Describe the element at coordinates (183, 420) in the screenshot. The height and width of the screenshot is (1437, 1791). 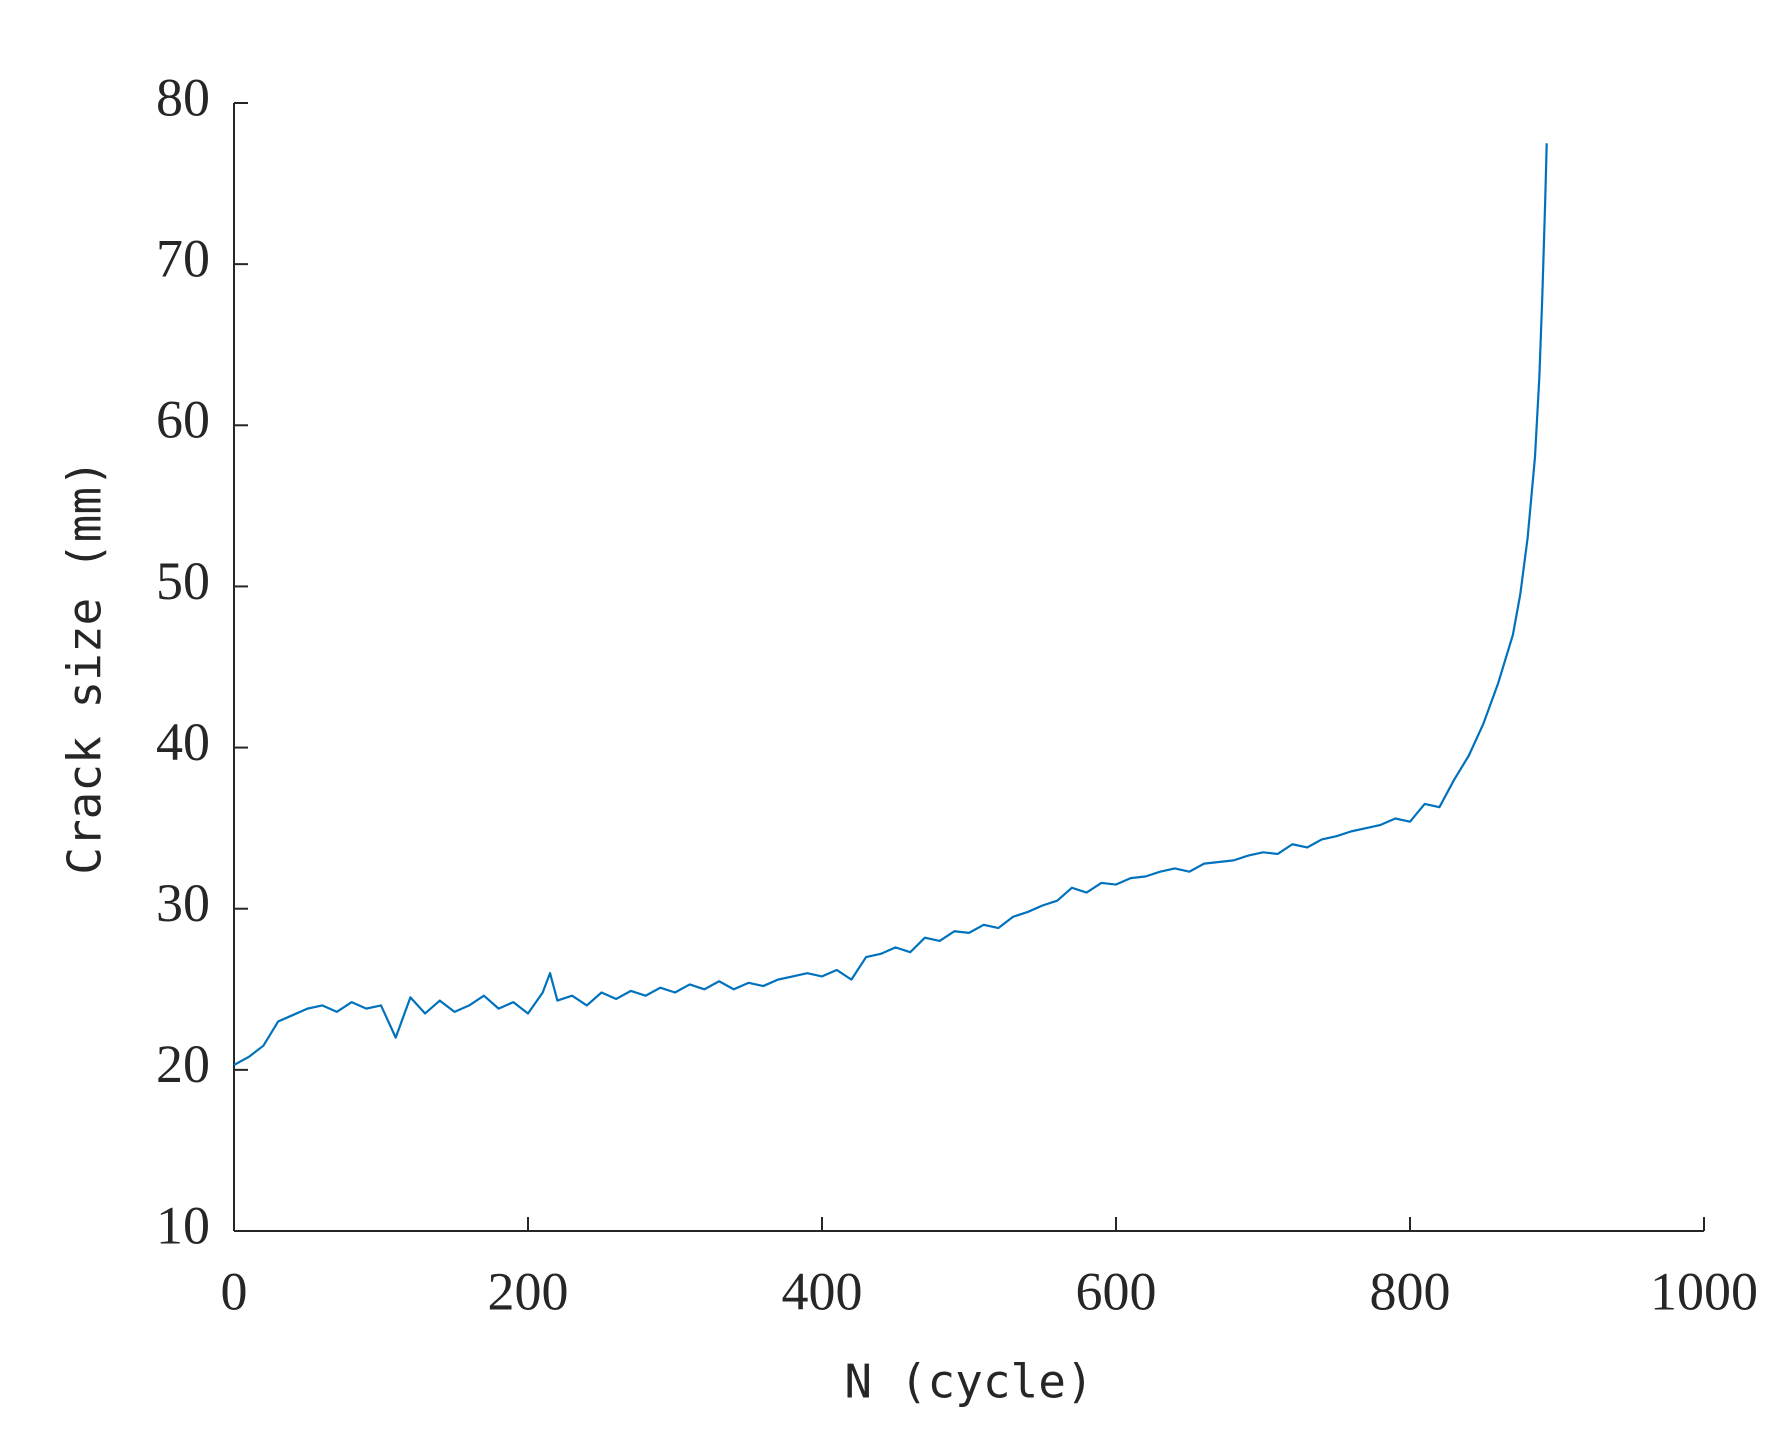
I see `y-tick-label: 60` at that location.